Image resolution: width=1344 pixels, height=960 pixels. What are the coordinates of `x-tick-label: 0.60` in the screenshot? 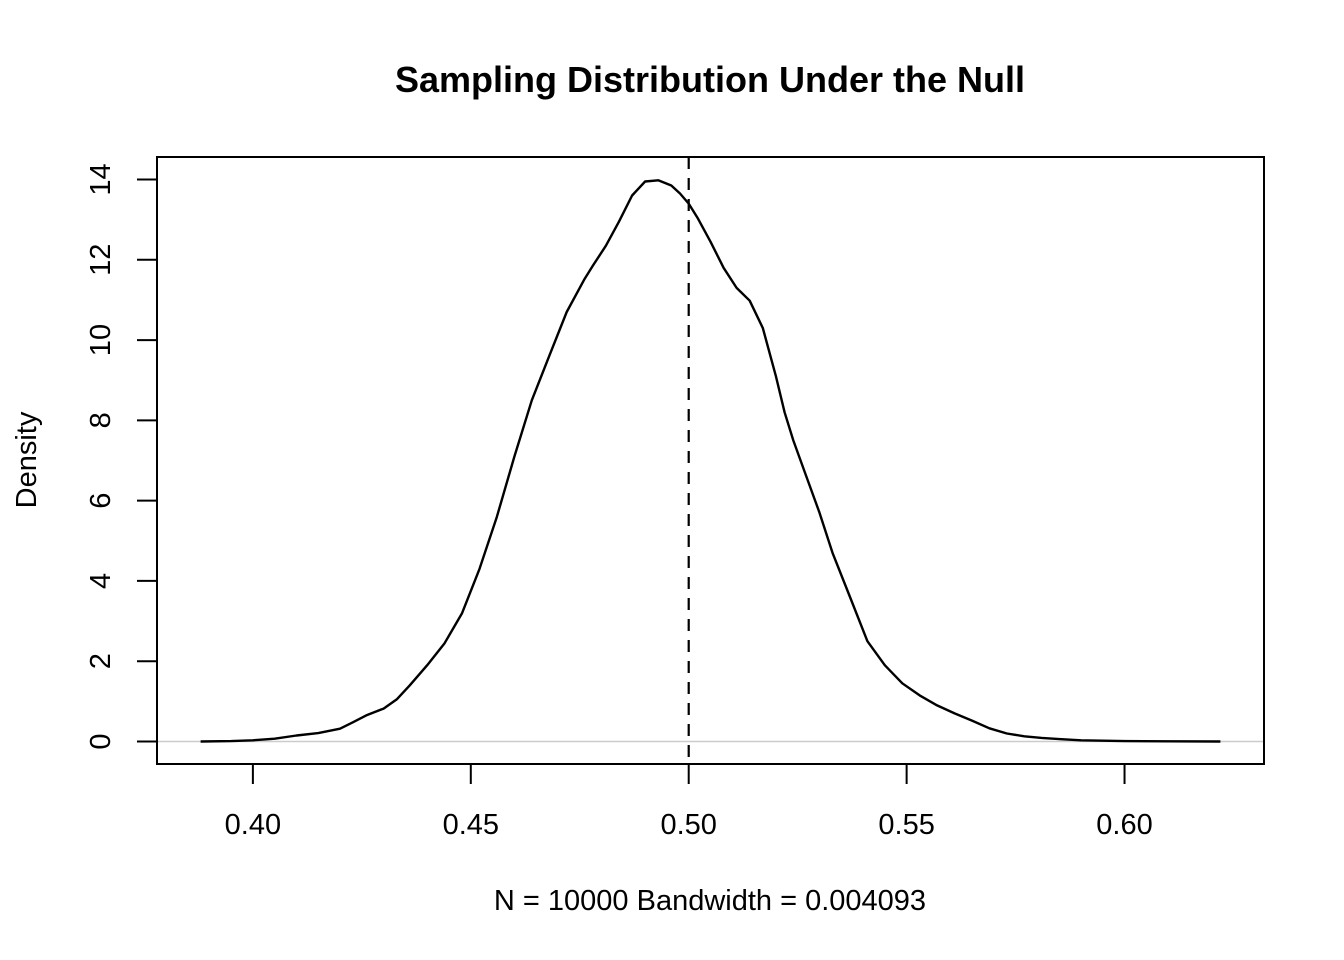 It's located at (1124, 825).